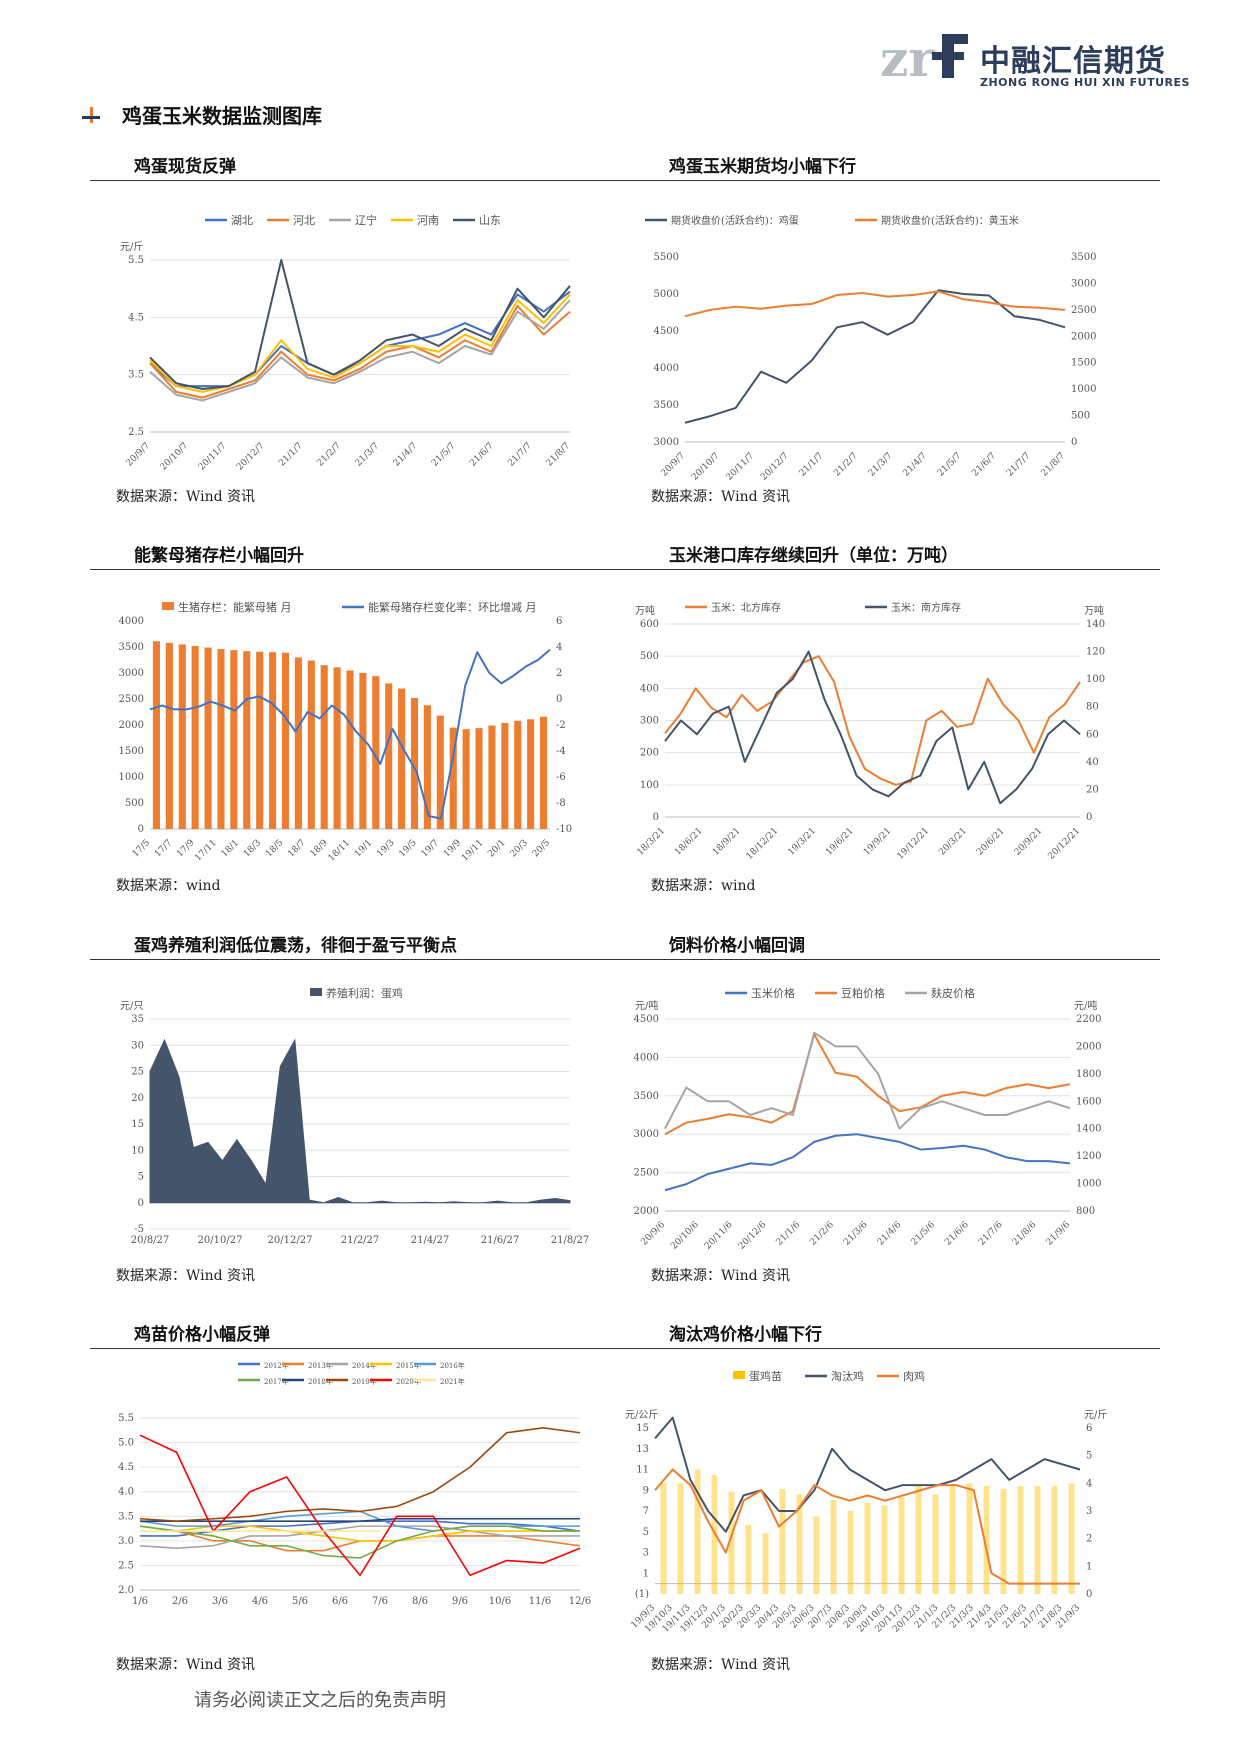  I want to click on legend-label: 玉米：北方库存, so click(746, 607).